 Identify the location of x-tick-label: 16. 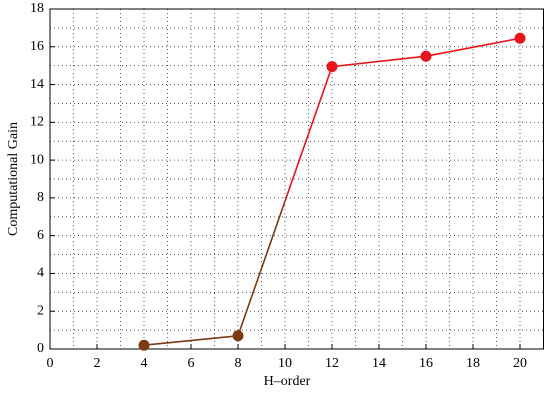
(426, 363).